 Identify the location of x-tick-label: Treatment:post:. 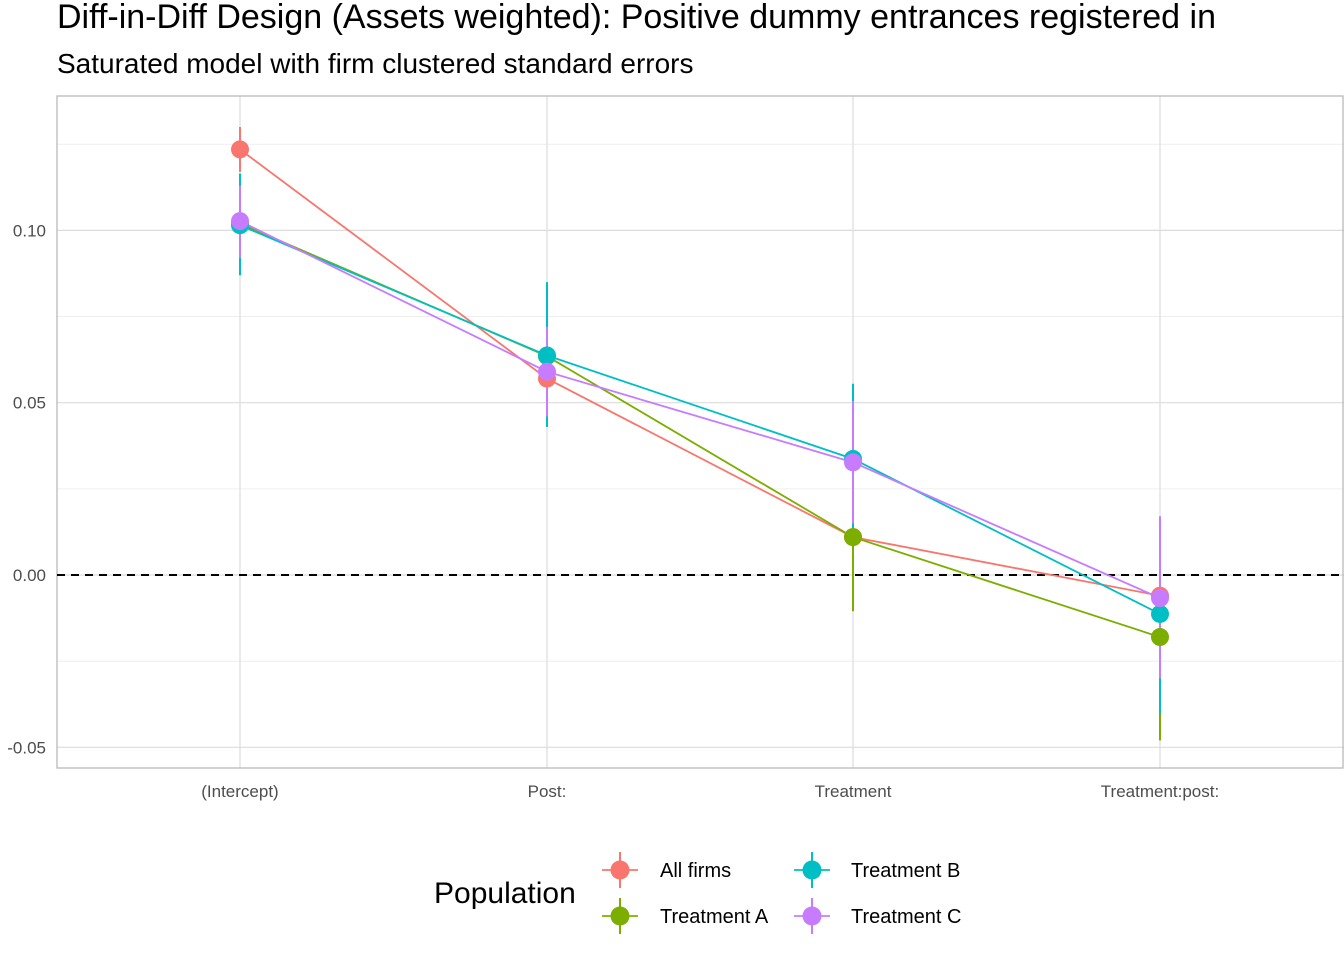
(1160, 791).